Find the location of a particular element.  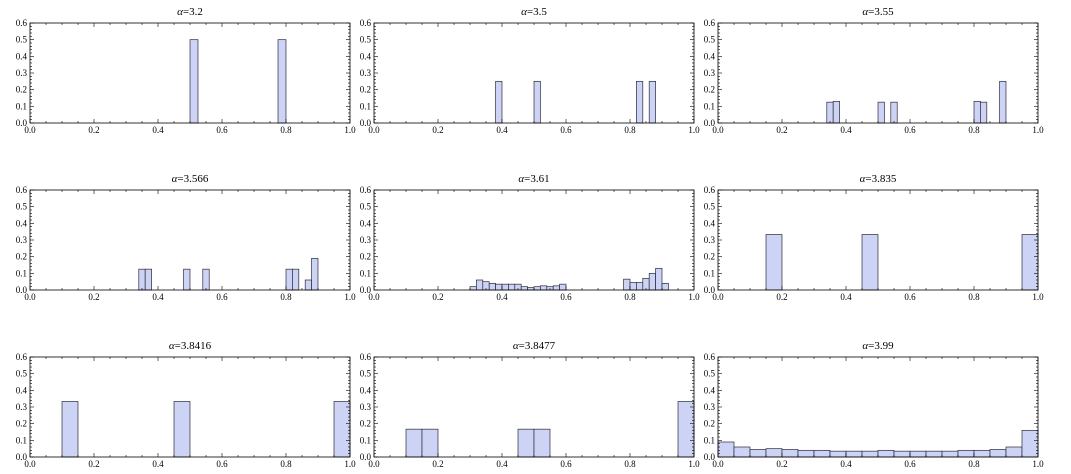

title-value: =3.5 is located at coordinates (537, 12).